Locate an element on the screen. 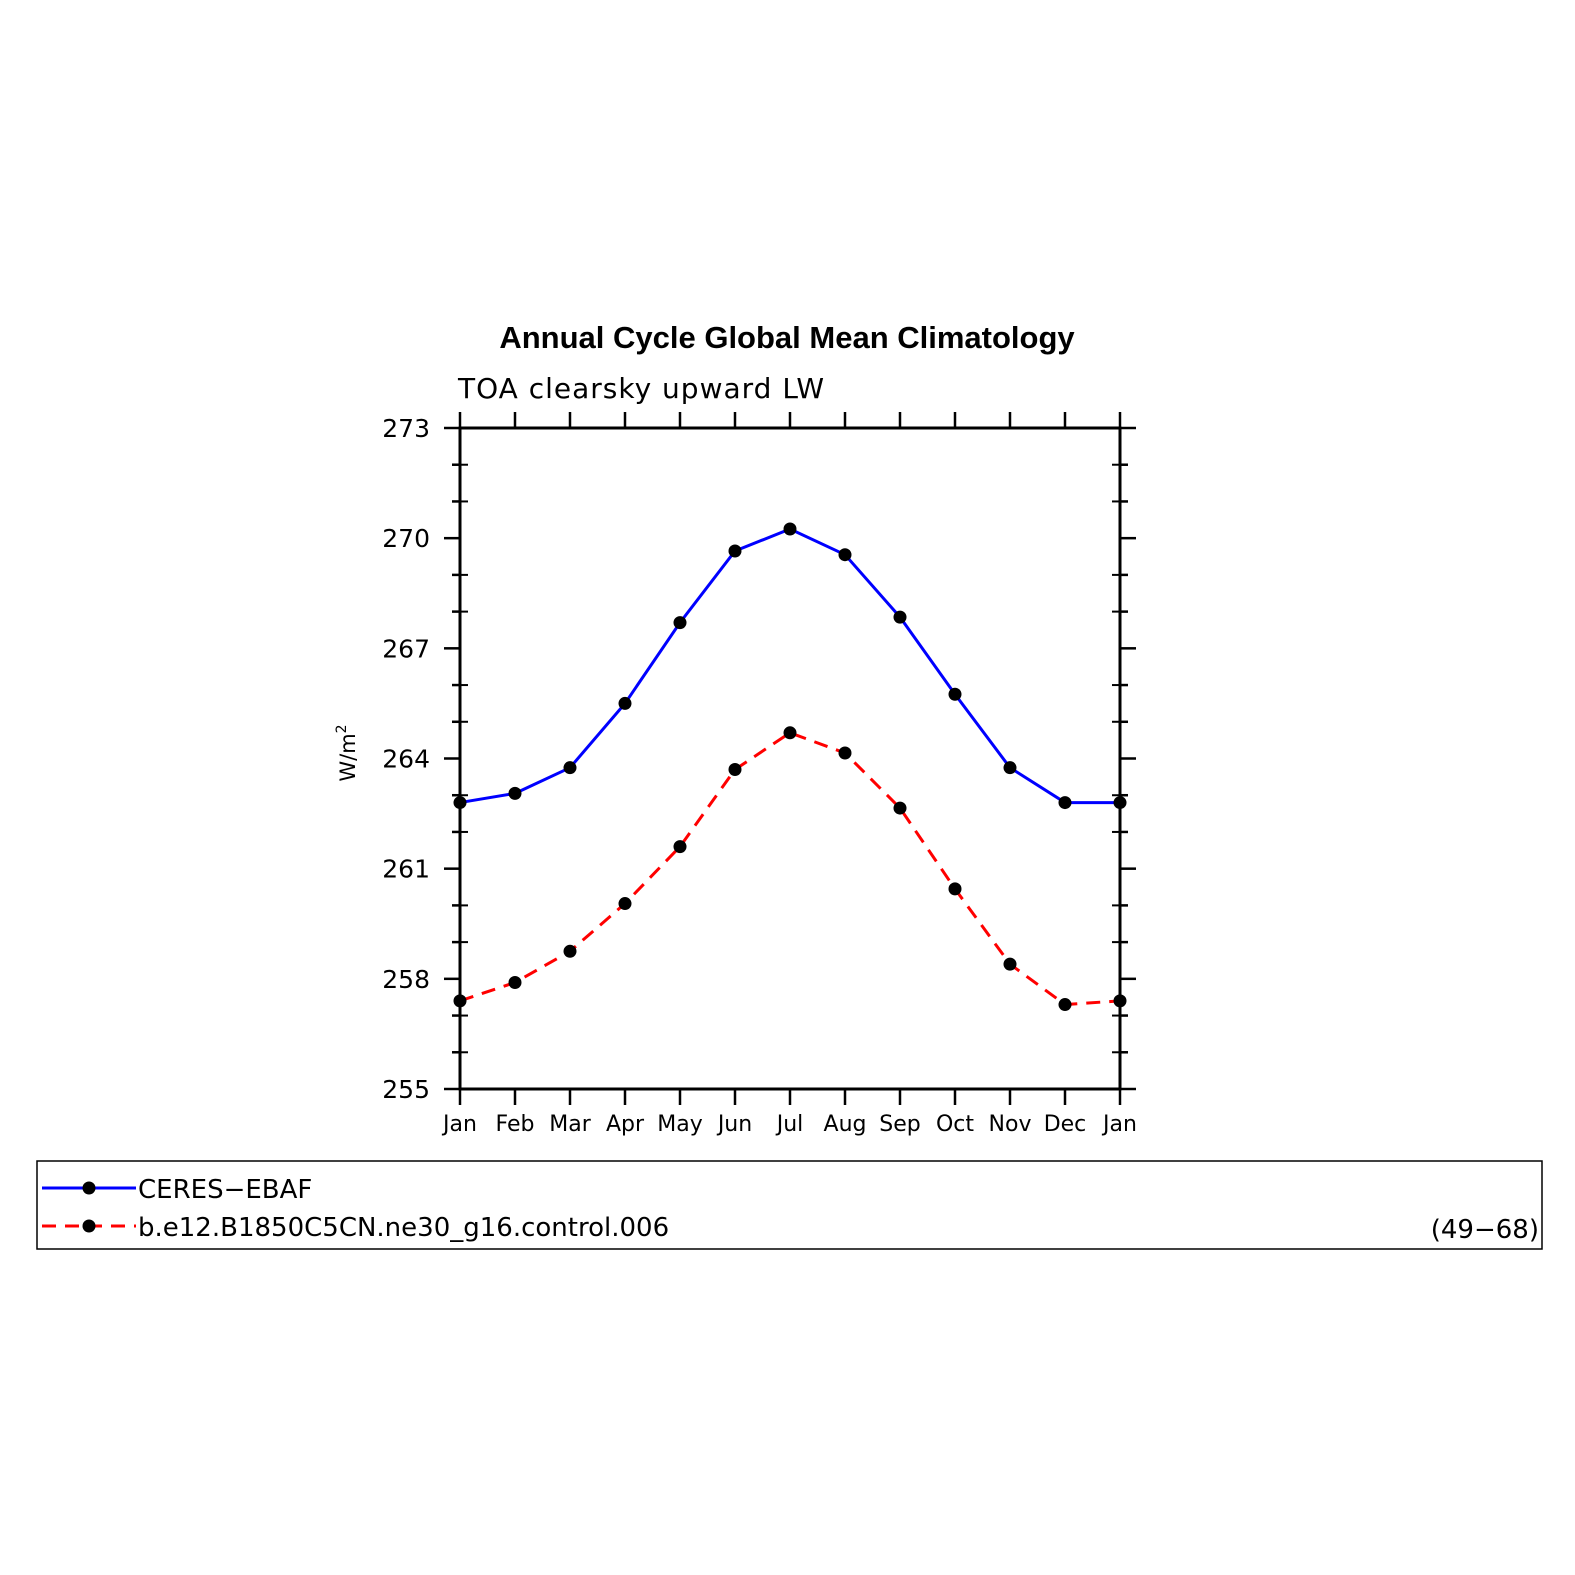 The width and height of the screenshot is (1575, 1575). x-tick-label: Sep is located at coordinates (899, 1124).